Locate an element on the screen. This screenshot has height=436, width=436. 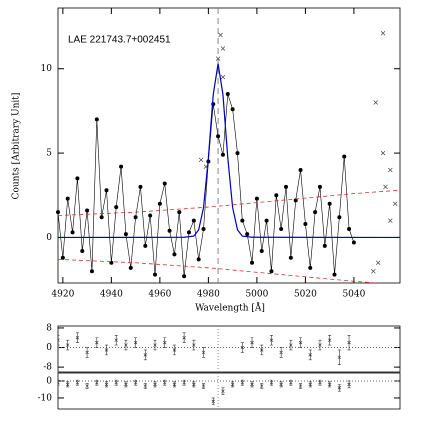
y-axis-label: Counts [Arbitrary Unit] is located at coordinates (17, 146).